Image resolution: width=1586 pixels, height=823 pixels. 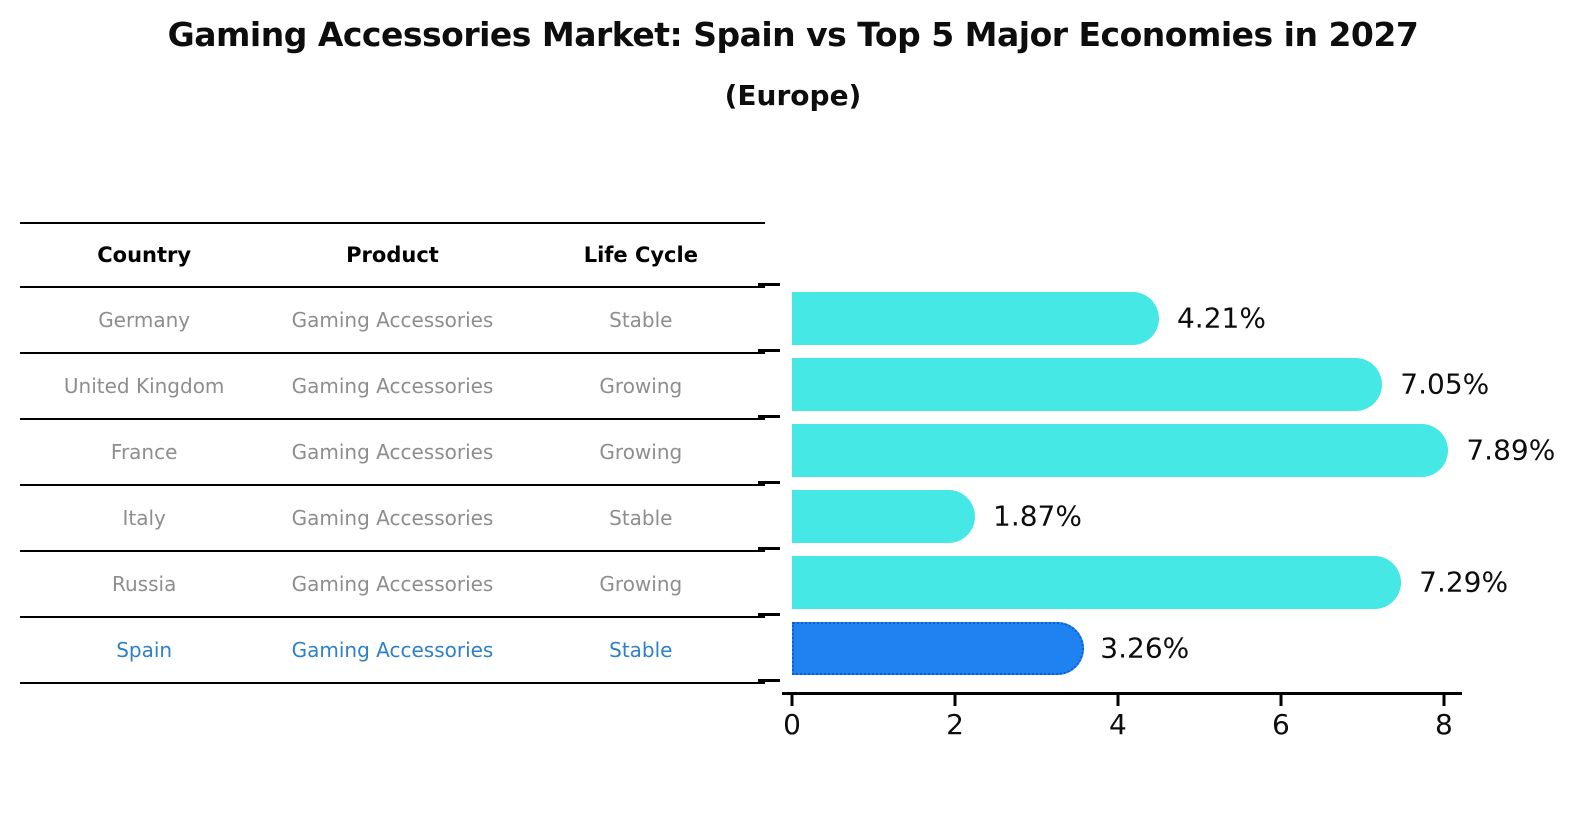 I want to click on cell-country: Spain, so click(x=144, y=649).